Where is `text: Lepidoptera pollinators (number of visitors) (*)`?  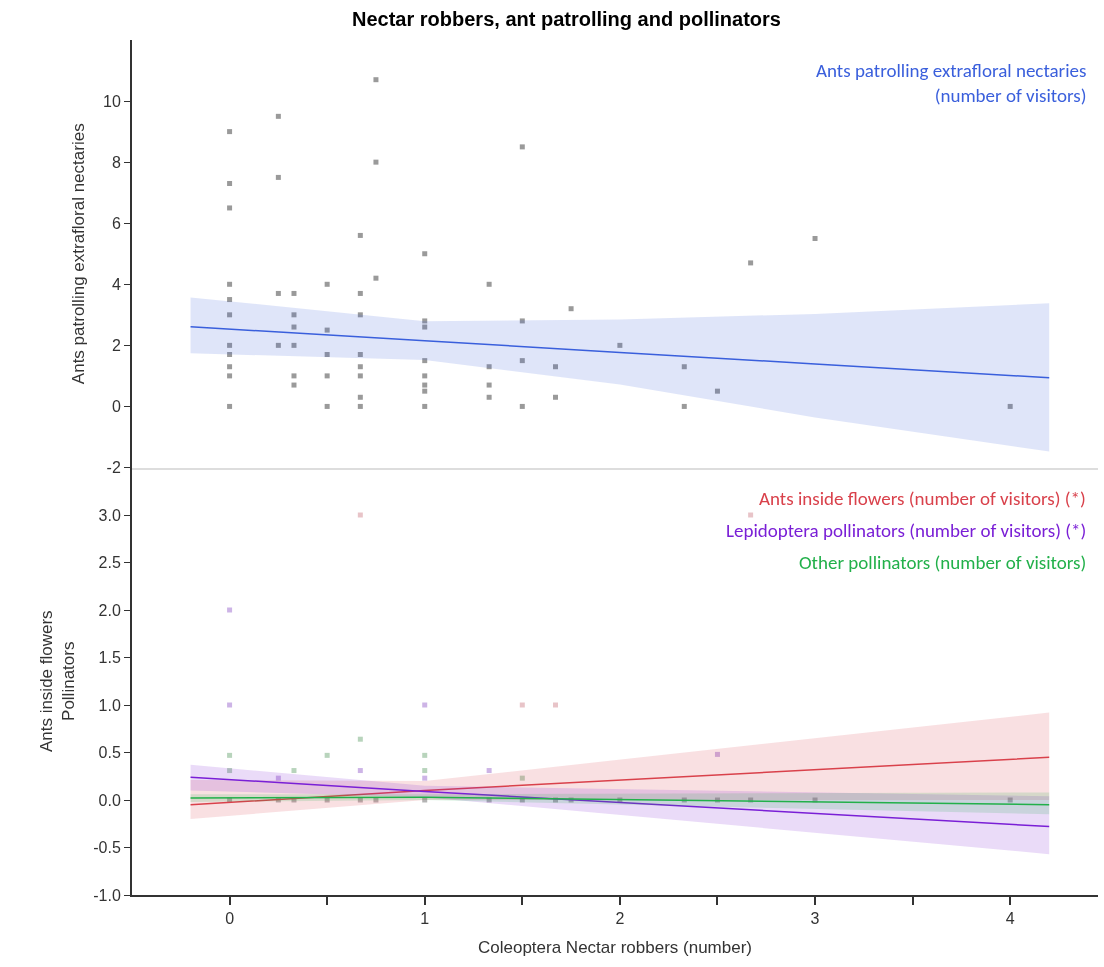
text: Lepidoptera pollinators (number of visitors) (*) is located at coordinates (906, 530).